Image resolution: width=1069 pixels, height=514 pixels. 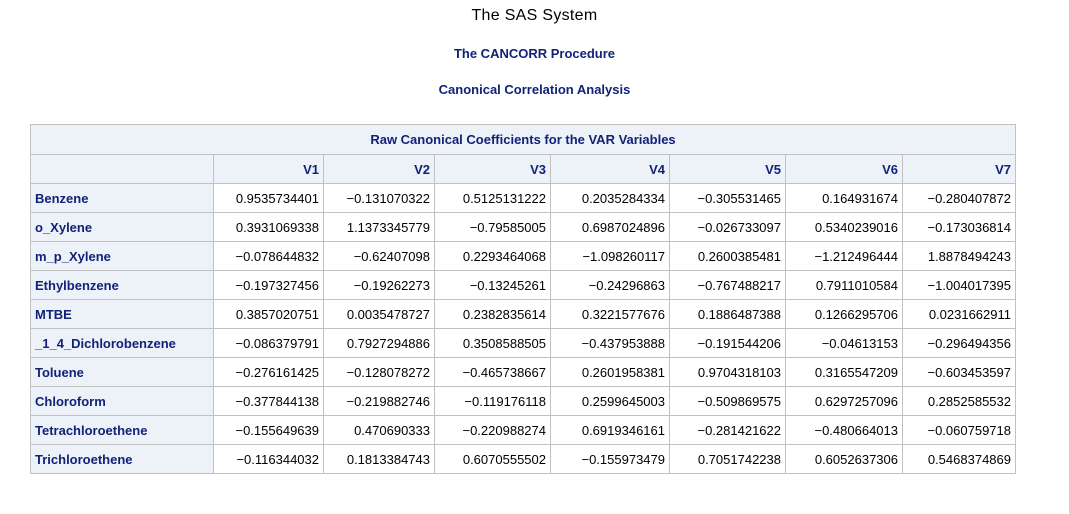 What do you see at coordinates (727, 285) in the screenshot?
I see `table-cell: −0.767488217` at bounding box center [727, 285].